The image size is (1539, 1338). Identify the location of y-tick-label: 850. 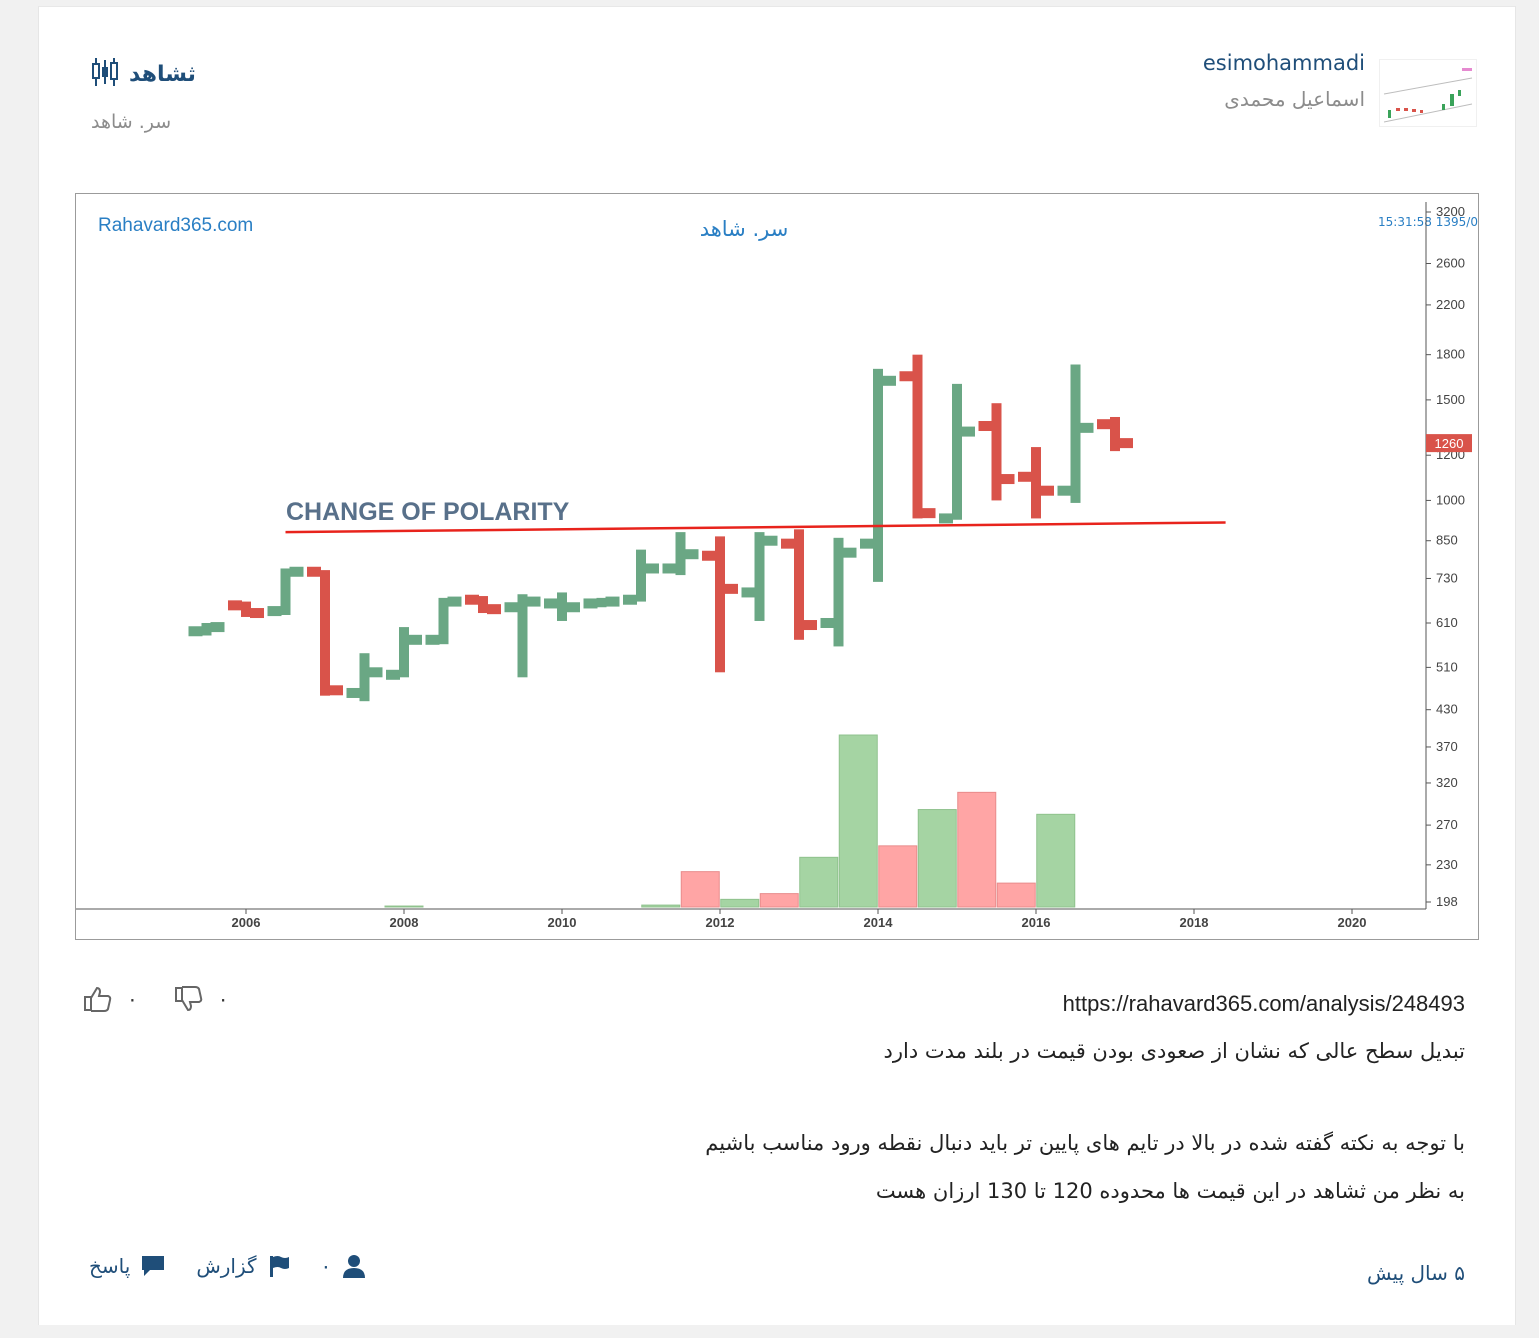
(1447, 540).